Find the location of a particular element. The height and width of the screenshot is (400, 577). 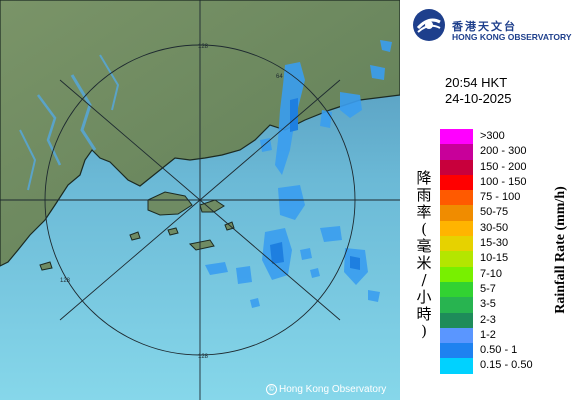

copyright-icon: © is located at coordinates (271, 389).